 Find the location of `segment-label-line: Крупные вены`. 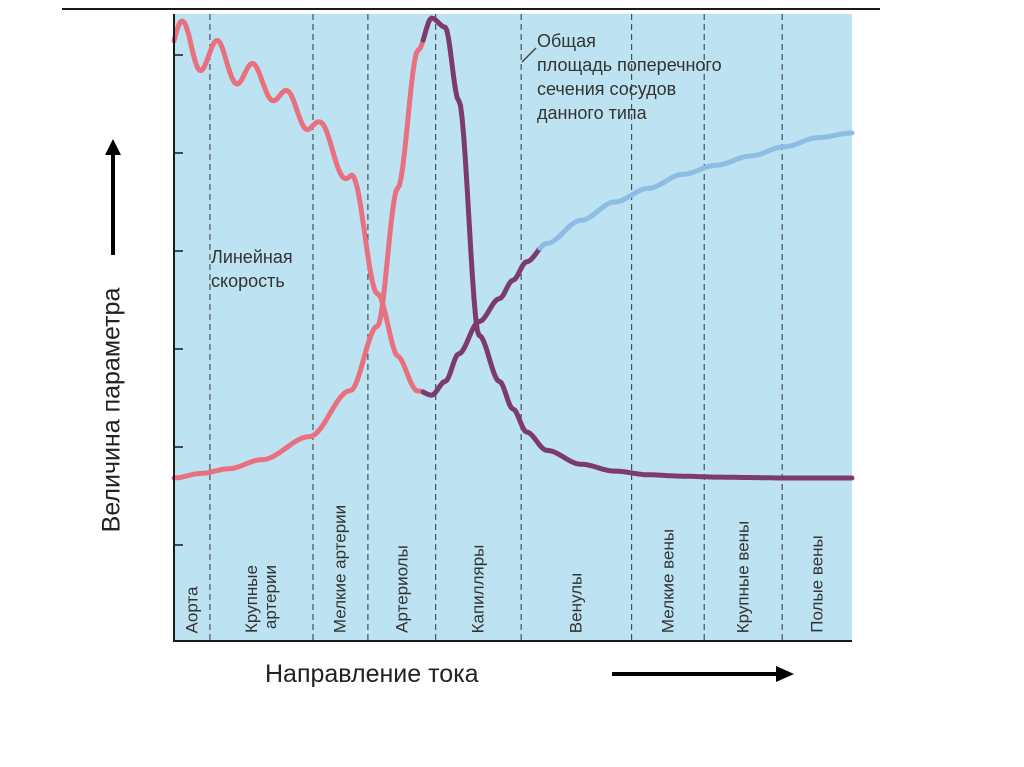

segment-label-line: Крупные вены is located at coordinates (743, 576).